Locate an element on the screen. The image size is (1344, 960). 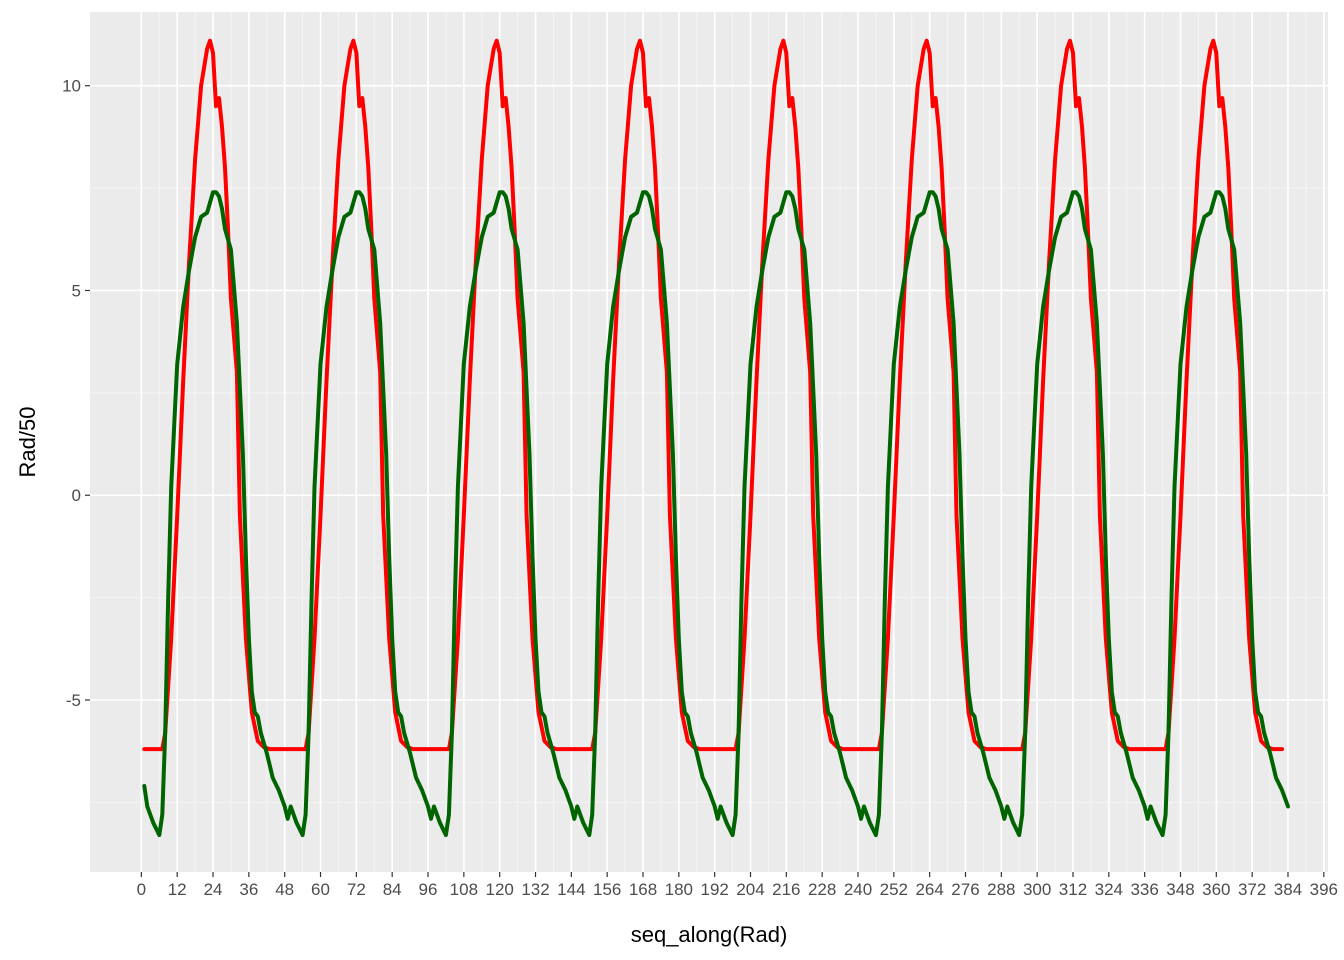
x-tick-label: 228 is located at coordinates (822, 889).